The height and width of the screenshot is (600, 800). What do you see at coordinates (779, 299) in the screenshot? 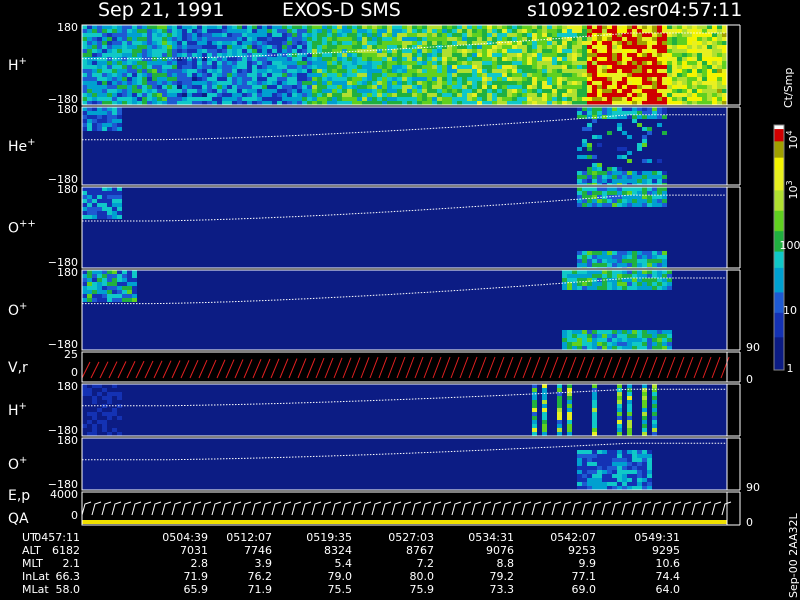
I see `colorbar-cell` at bounding box center [779, 299].